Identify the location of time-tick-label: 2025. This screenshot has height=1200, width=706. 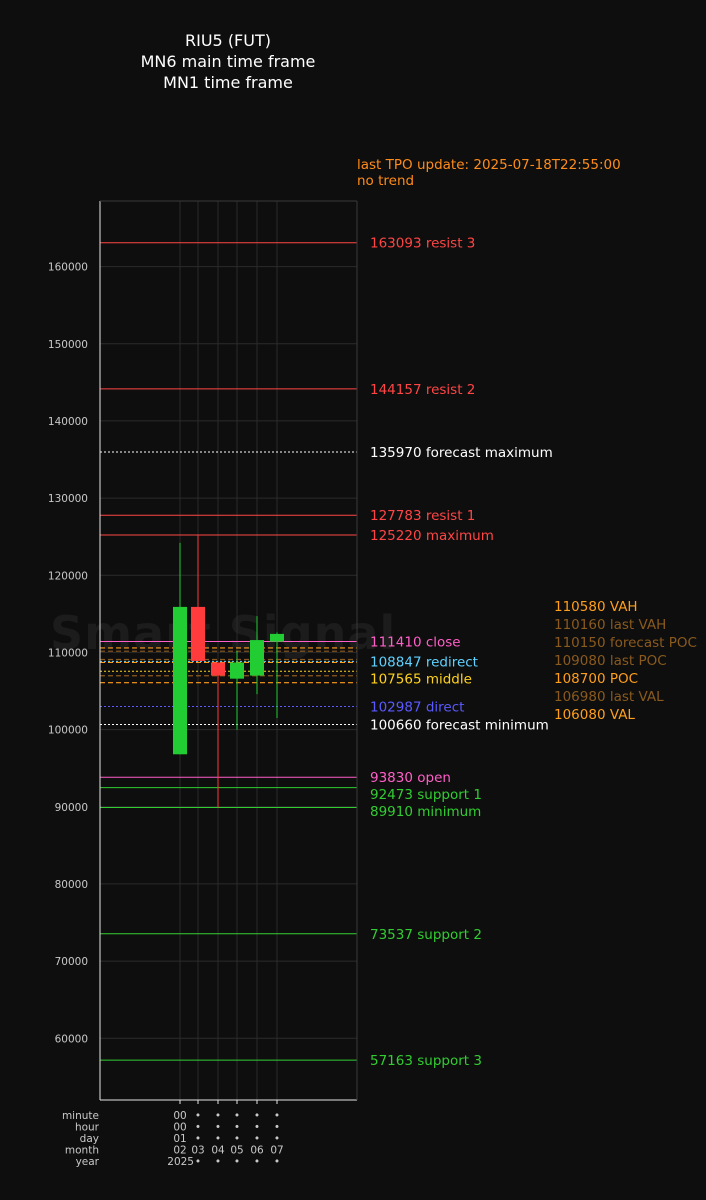
(180, 1162).